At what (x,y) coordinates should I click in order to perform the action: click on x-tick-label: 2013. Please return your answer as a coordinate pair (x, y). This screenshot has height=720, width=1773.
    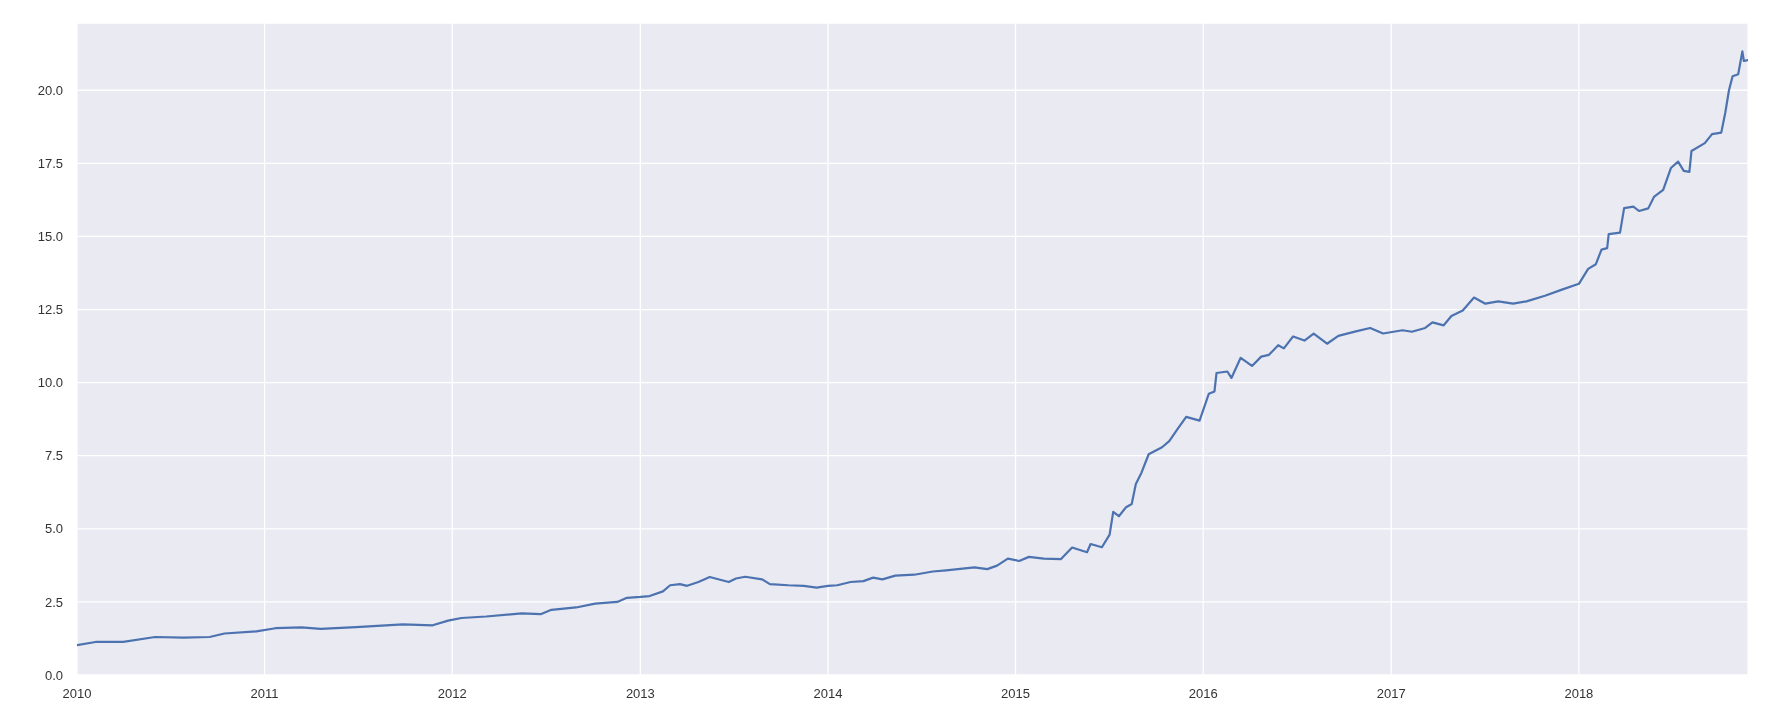
    Looking at the image, I should click on (640, 694).